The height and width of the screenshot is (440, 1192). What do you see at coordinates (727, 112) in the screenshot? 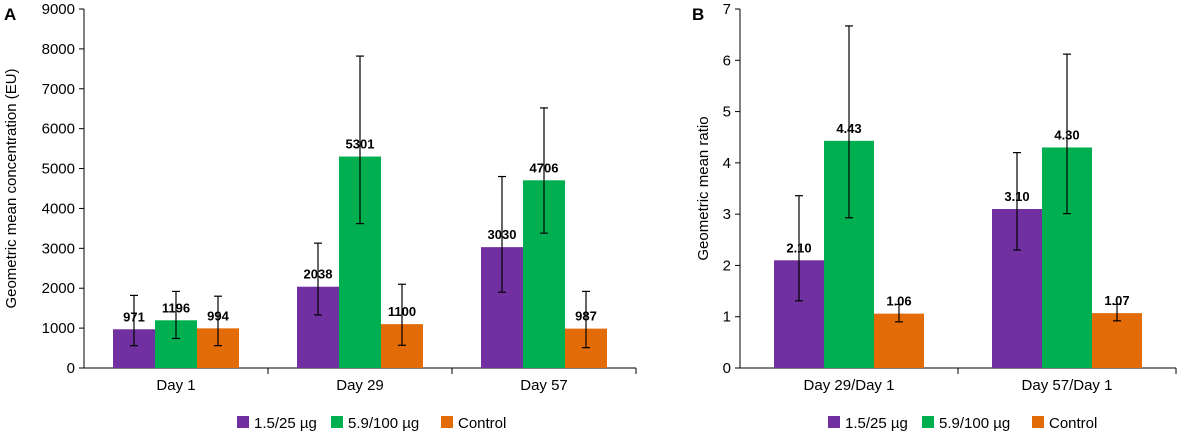
I see `y-tick-label: 5` at bounding box center [727, 112].